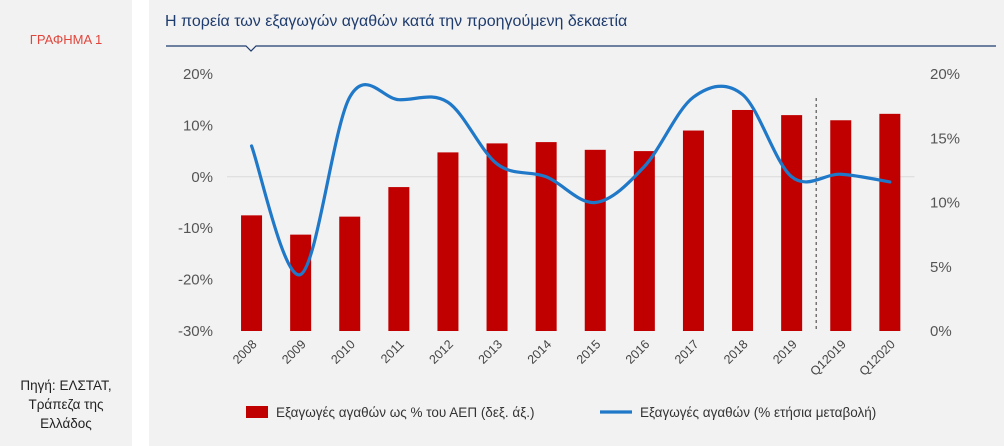 This screenshot has height=446, width=1004. I want to click on y-left-tick: 0%, so click(202, 177).